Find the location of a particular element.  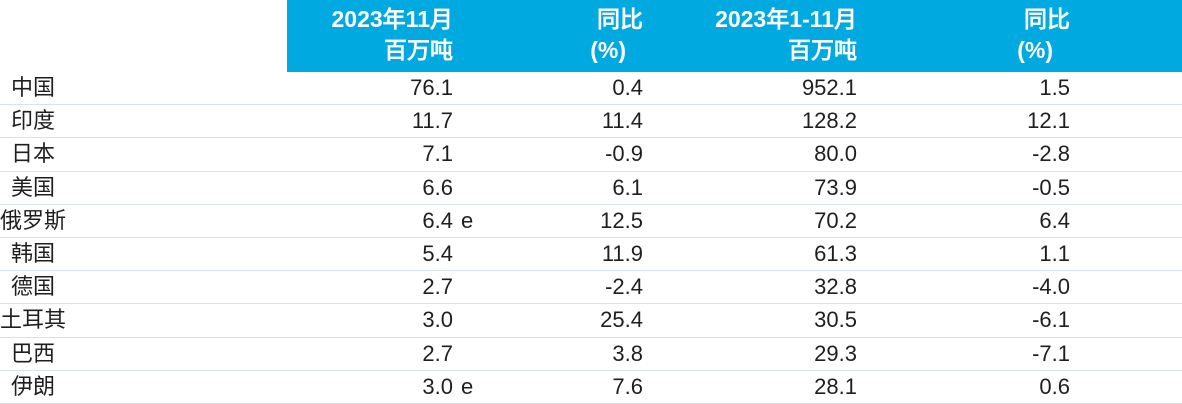

table-row-iran: 伊朗 3.0 e 7.6 28.1 0.6 is located at coordinates (591, 387).